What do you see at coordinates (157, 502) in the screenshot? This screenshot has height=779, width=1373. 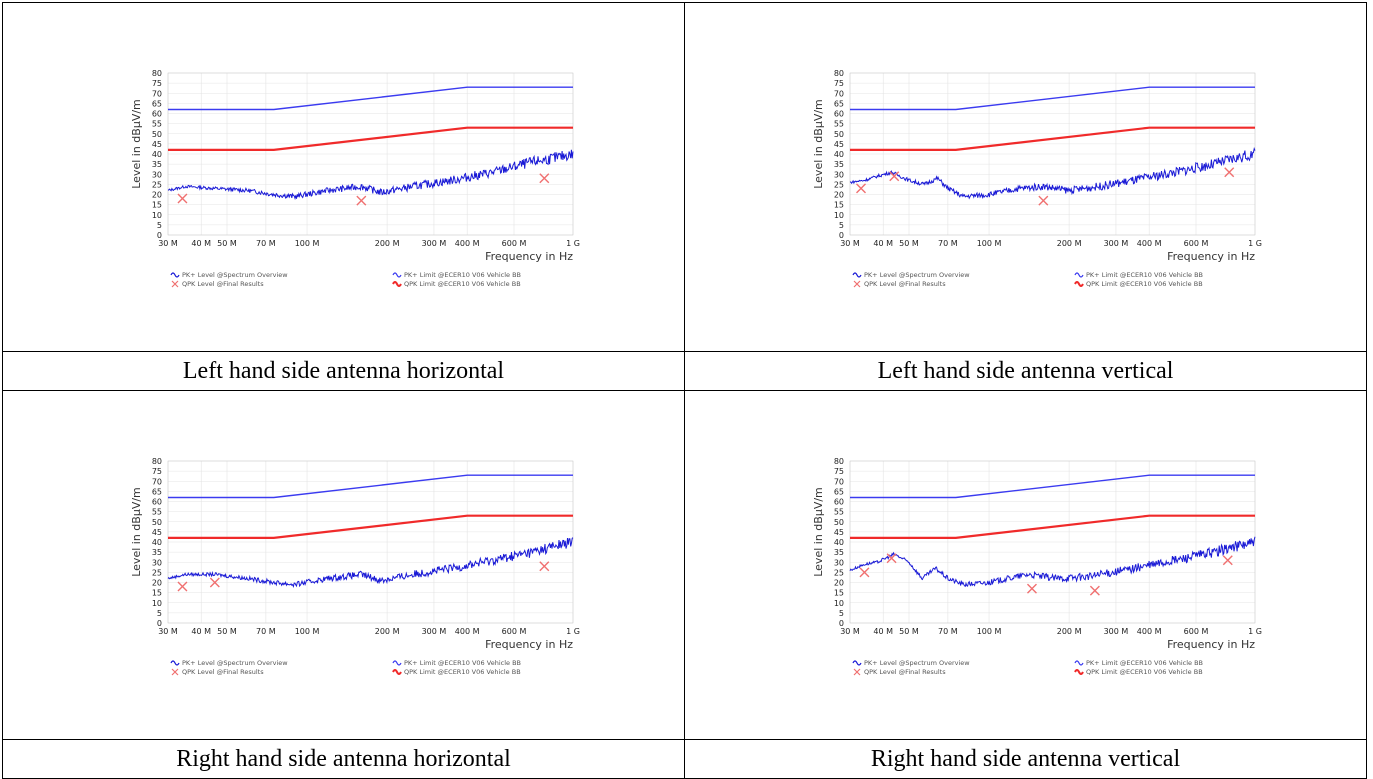 I see `y-tick-label: 60` at bounding box center [157, 502].